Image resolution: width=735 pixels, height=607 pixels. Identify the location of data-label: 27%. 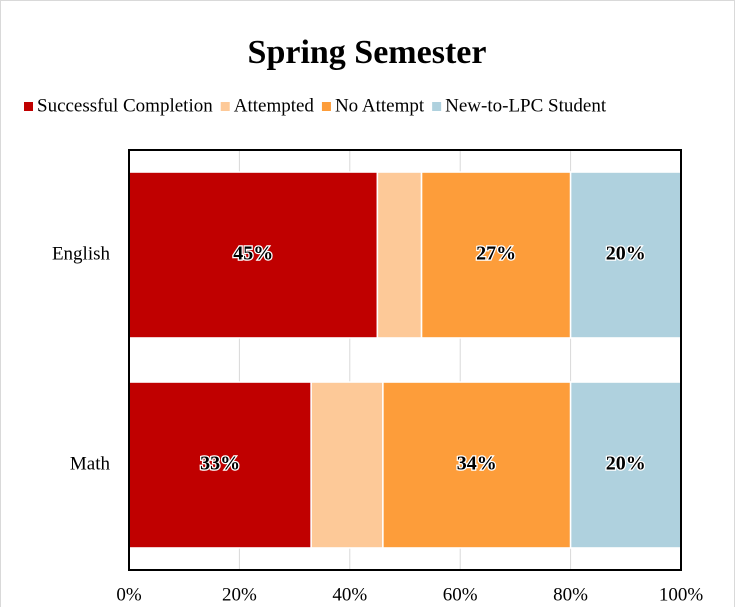
(496, 254).